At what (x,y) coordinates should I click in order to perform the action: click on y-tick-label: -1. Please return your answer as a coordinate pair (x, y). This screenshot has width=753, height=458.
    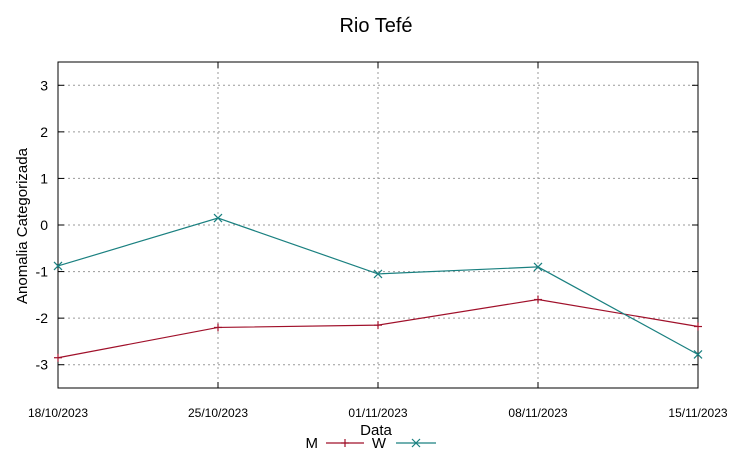
    Looking at the image, I should click on (42, 272).